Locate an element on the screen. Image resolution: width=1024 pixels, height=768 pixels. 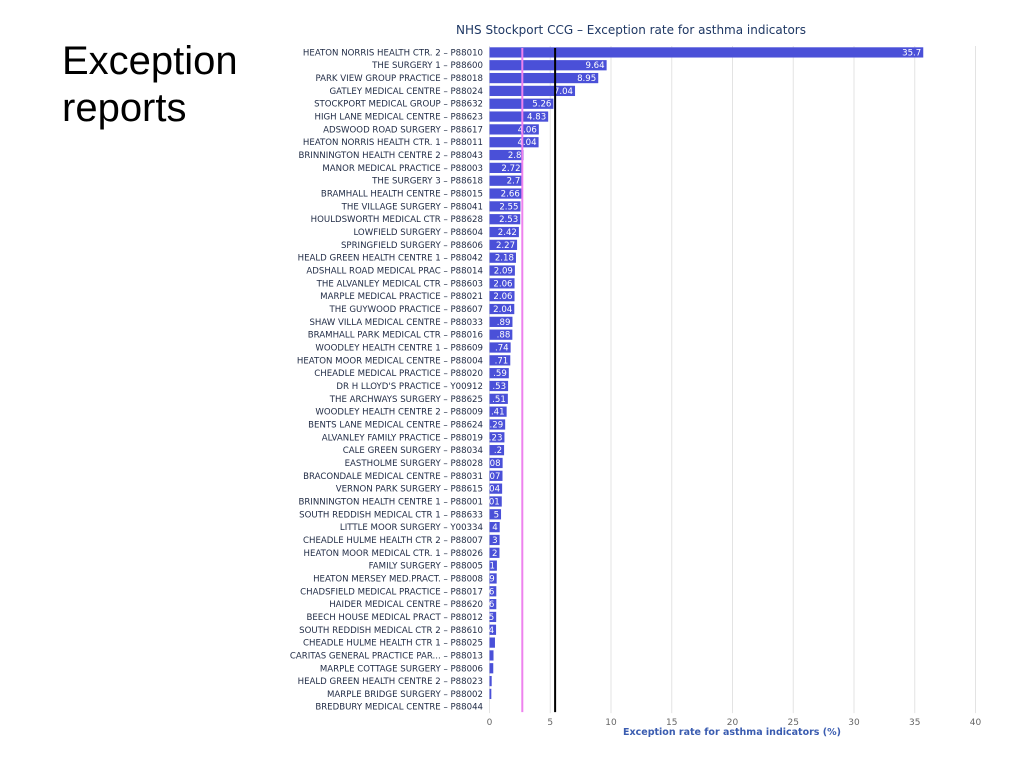
x-tick-label: 35 is located at coordinates (914, 723).